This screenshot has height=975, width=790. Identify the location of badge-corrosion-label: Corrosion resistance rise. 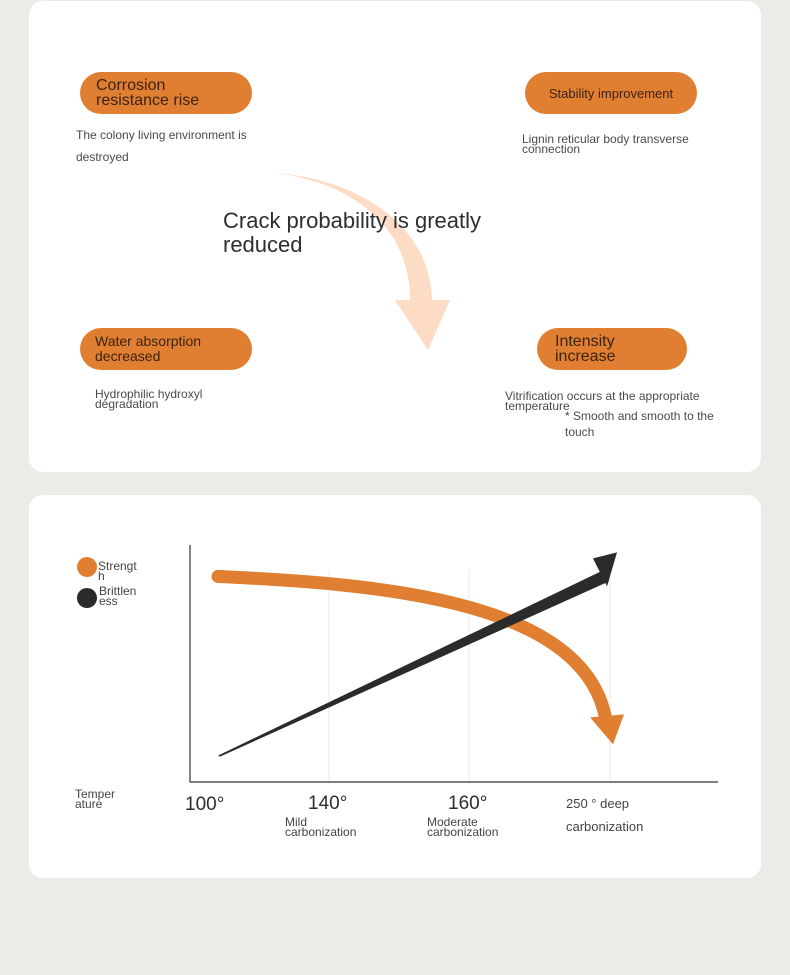
(148, 93).